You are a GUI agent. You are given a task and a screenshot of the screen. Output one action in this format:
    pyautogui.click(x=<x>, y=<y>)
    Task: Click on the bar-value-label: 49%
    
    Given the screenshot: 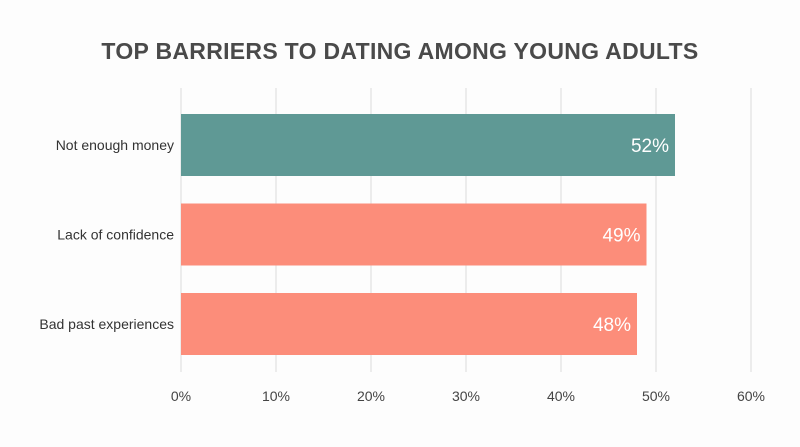 What is the action you would take?
    pyautogui.click(x=621, y=236)
    